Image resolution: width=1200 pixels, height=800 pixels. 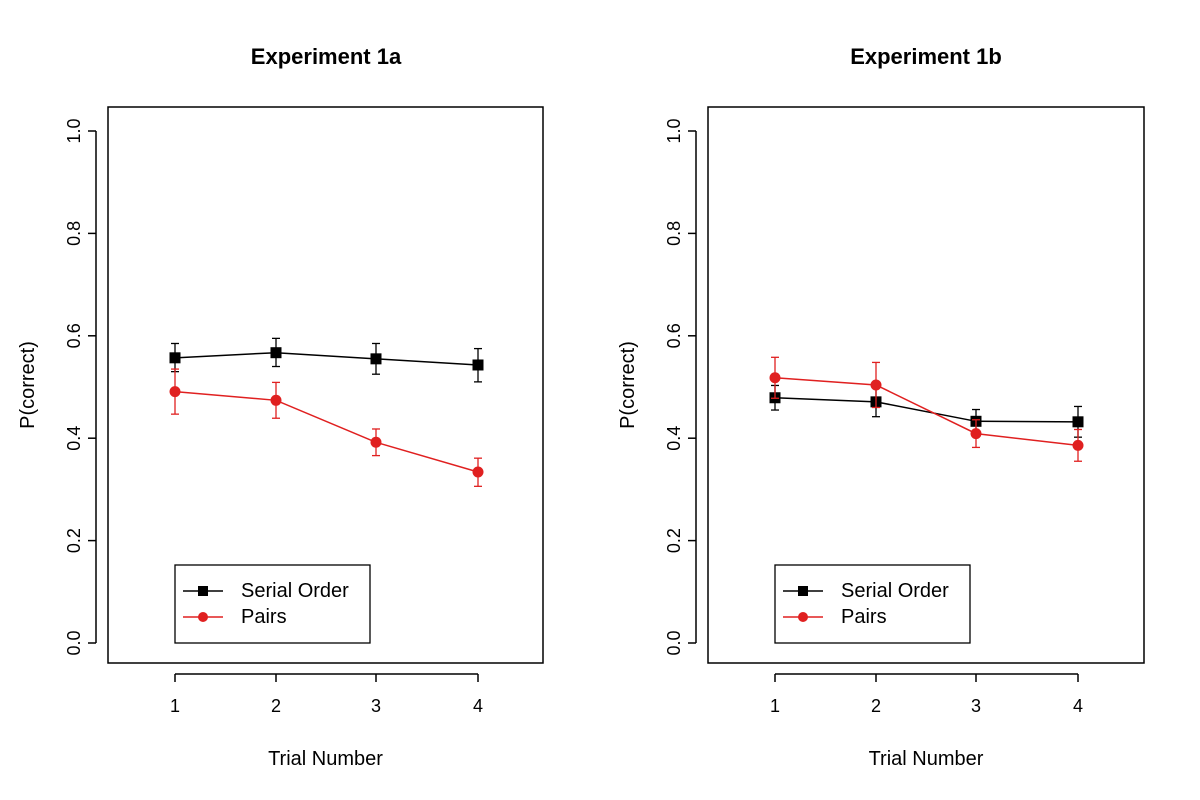 What do you see at coordinates (326, 56) in the screenshot?
I see `chart-title: Experiment 1a` at bounding box center [326, 56].